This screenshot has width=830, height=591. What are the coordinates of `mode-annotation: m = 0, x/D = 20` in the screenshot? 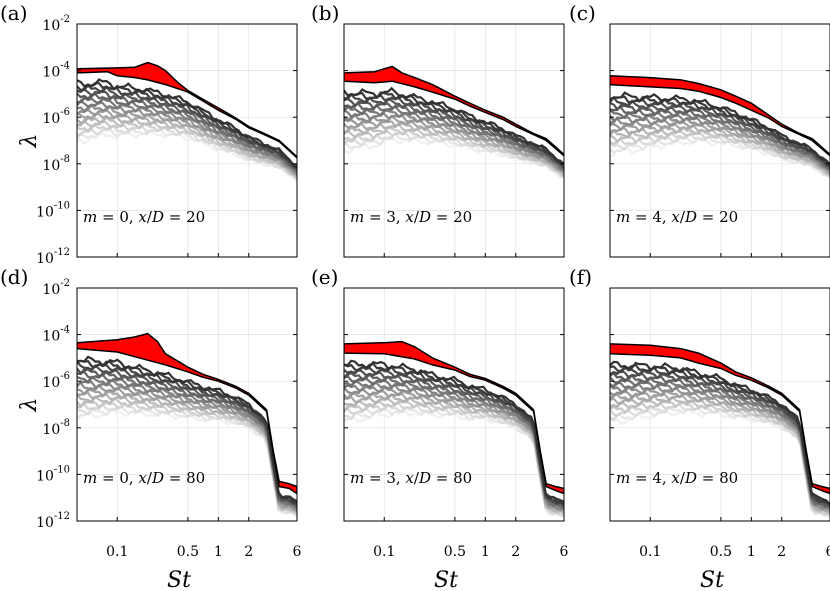 It's located at (144, 217).